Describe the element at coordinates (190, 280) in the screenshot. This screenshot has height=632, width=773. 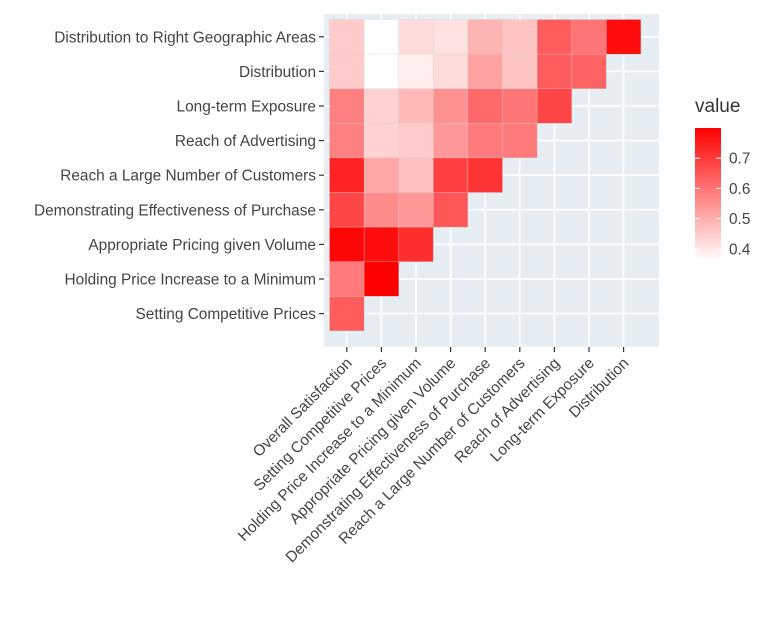
I see `y-tick-label: Holding Price Increase to a Minimum` at that location.